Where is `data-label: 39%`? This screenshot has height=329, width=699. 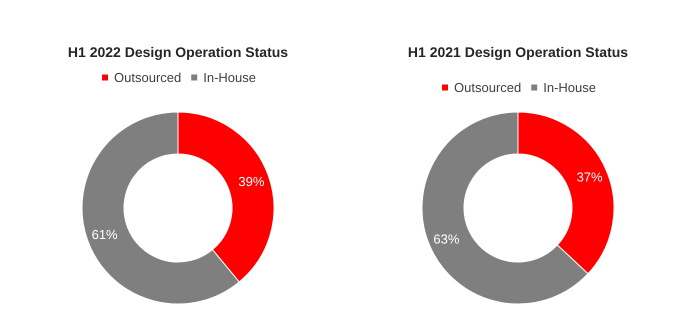
data-label: 39% is located at coordinates (251, 182).